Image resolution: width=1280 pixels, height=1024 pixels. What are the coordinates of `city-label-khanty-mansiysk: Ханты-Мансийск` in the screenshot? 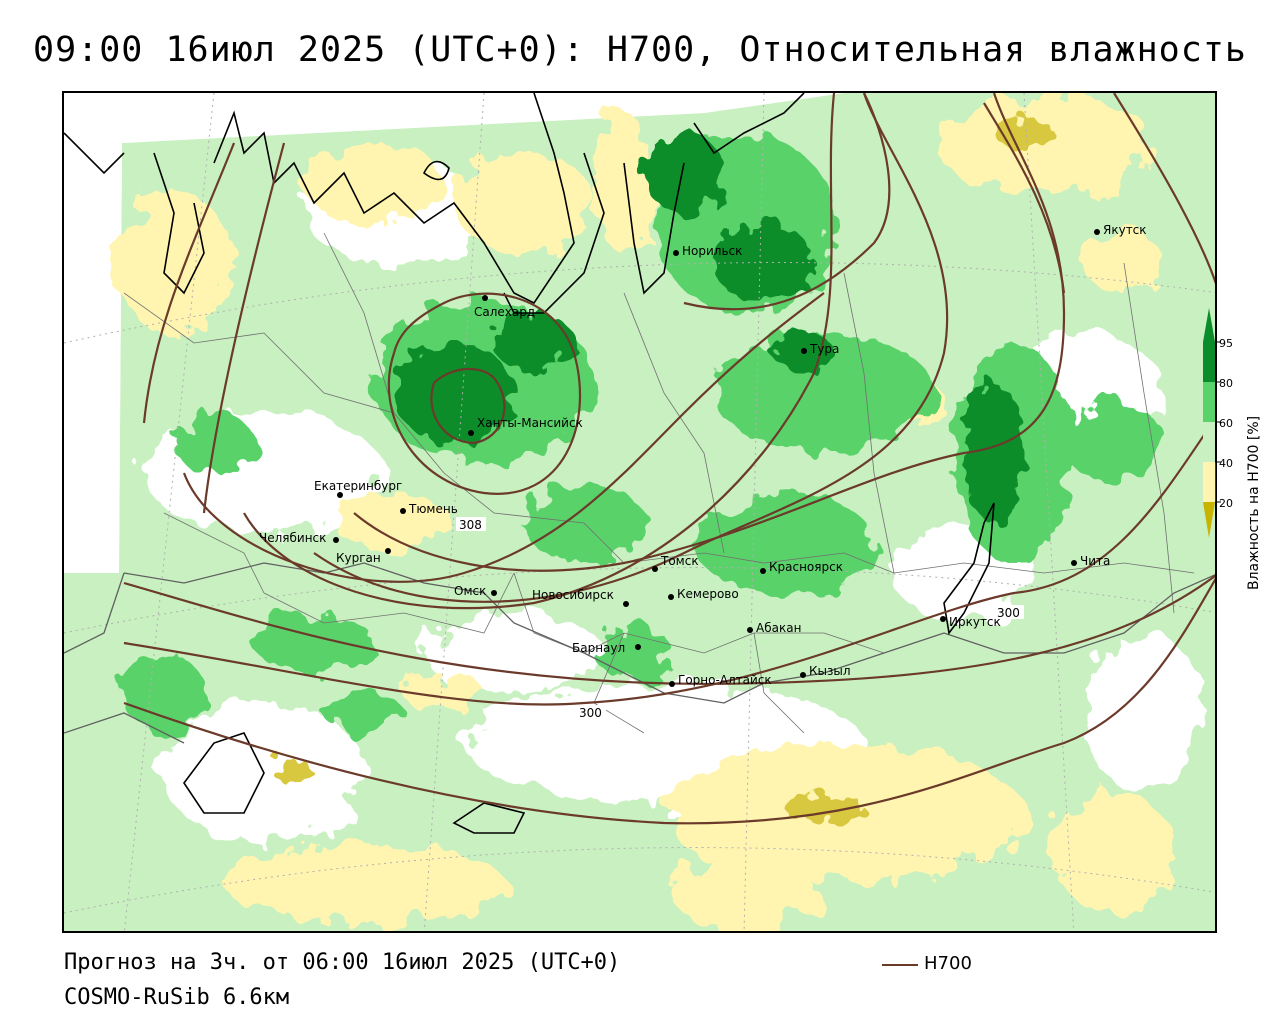 It's located at (530, 423).